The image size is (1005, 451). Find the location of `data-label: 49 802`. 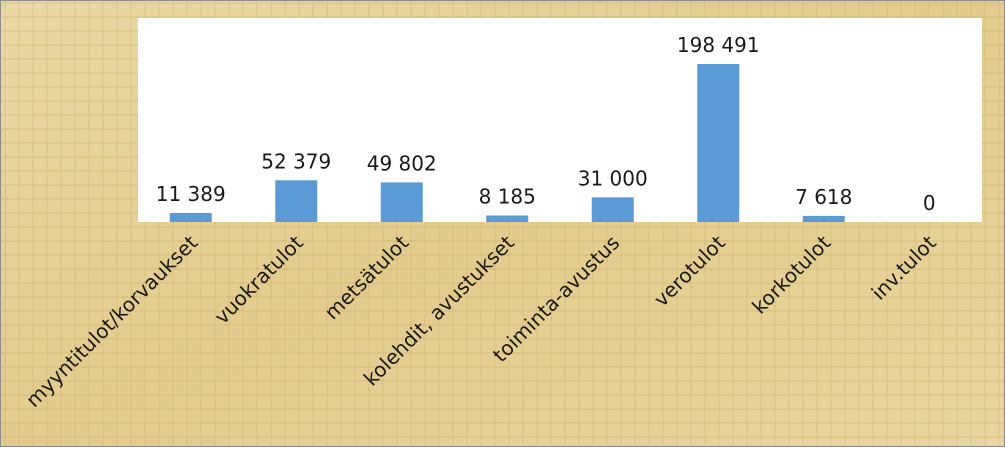

data-label: 49 802 is located at coordinates (402, 163).